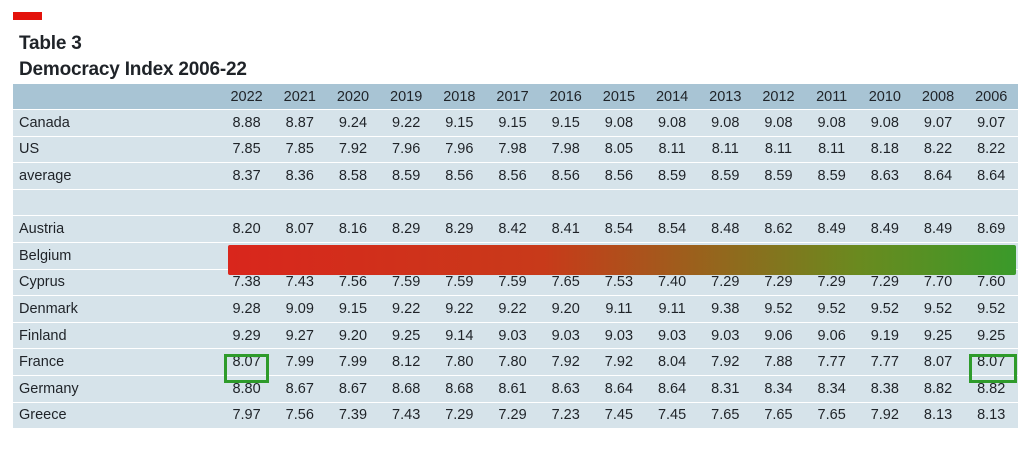 The width and height of the screenshot is (1024, 452). What do you see at coordinates (991, 122) in the screenshot?
I see `score-cell: 9.07` at bounding box center [991, 122].